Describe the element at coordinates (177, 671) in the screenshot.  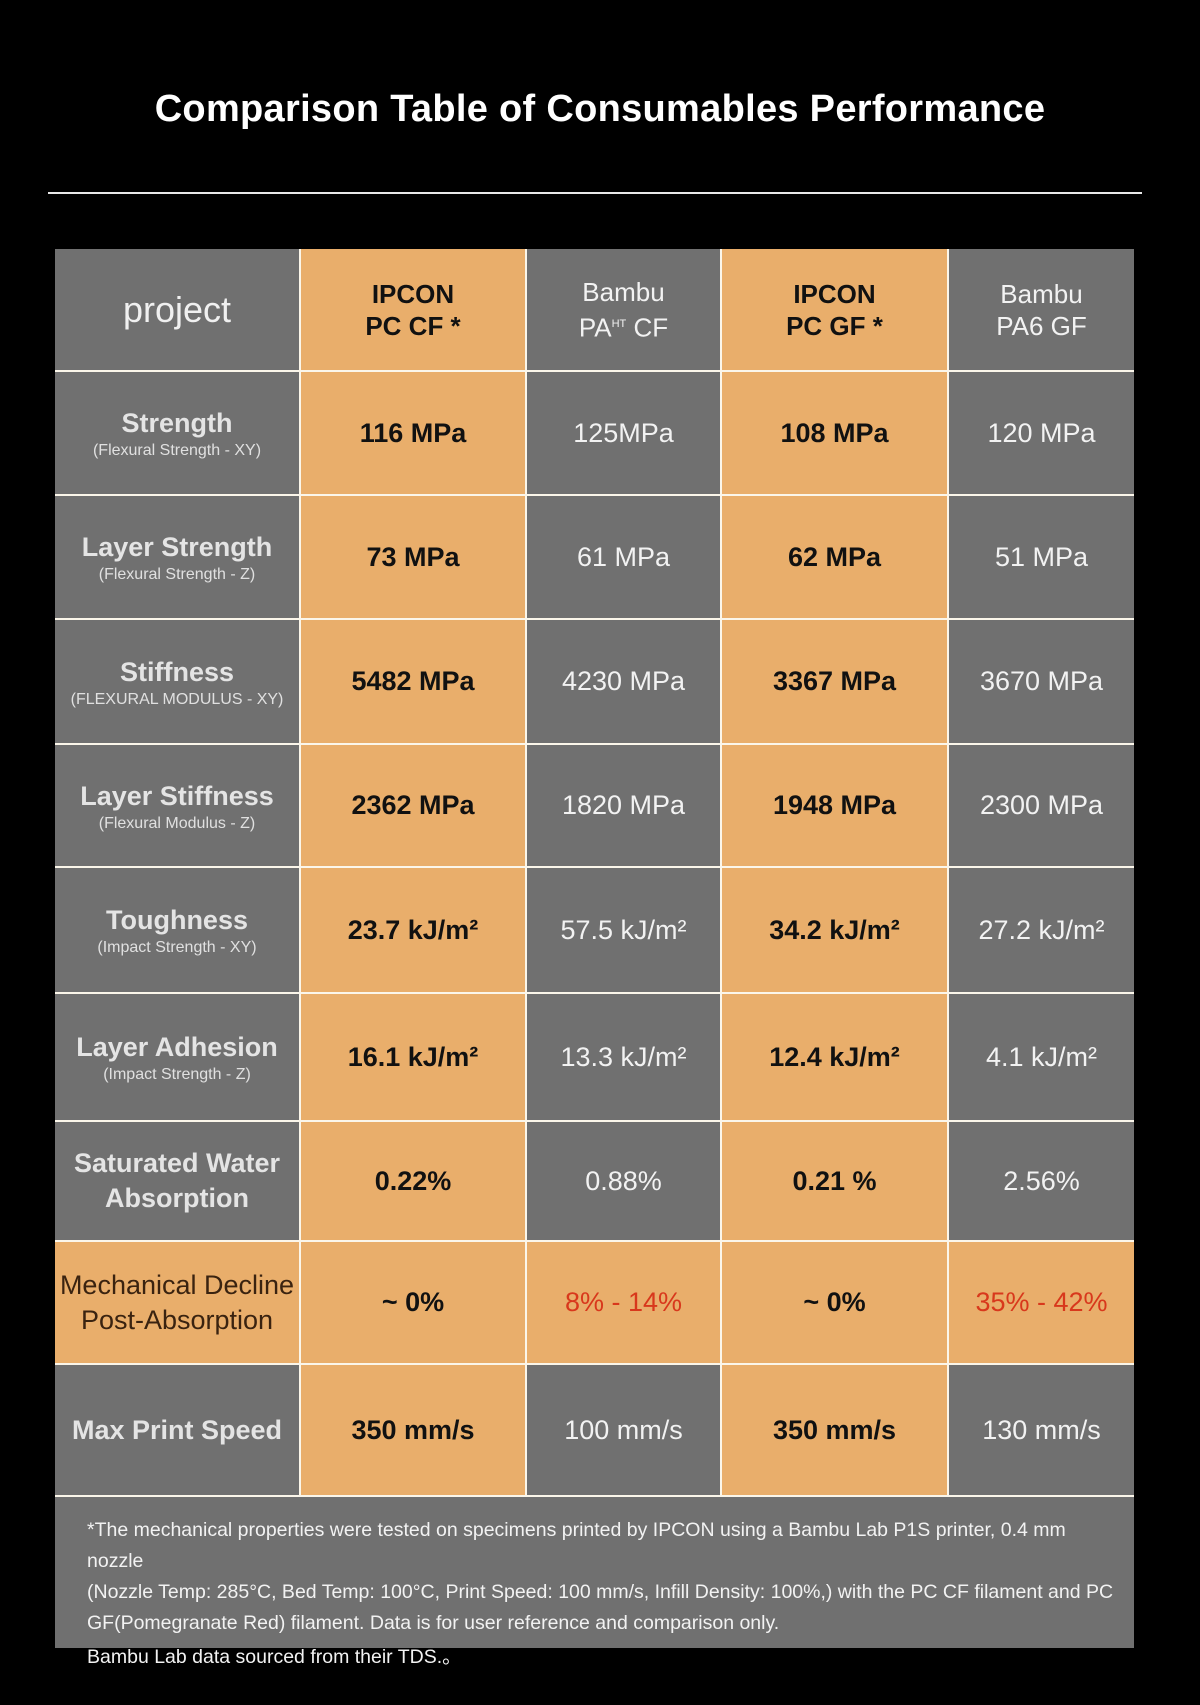
I see `row-label: Stiffness` at that location.